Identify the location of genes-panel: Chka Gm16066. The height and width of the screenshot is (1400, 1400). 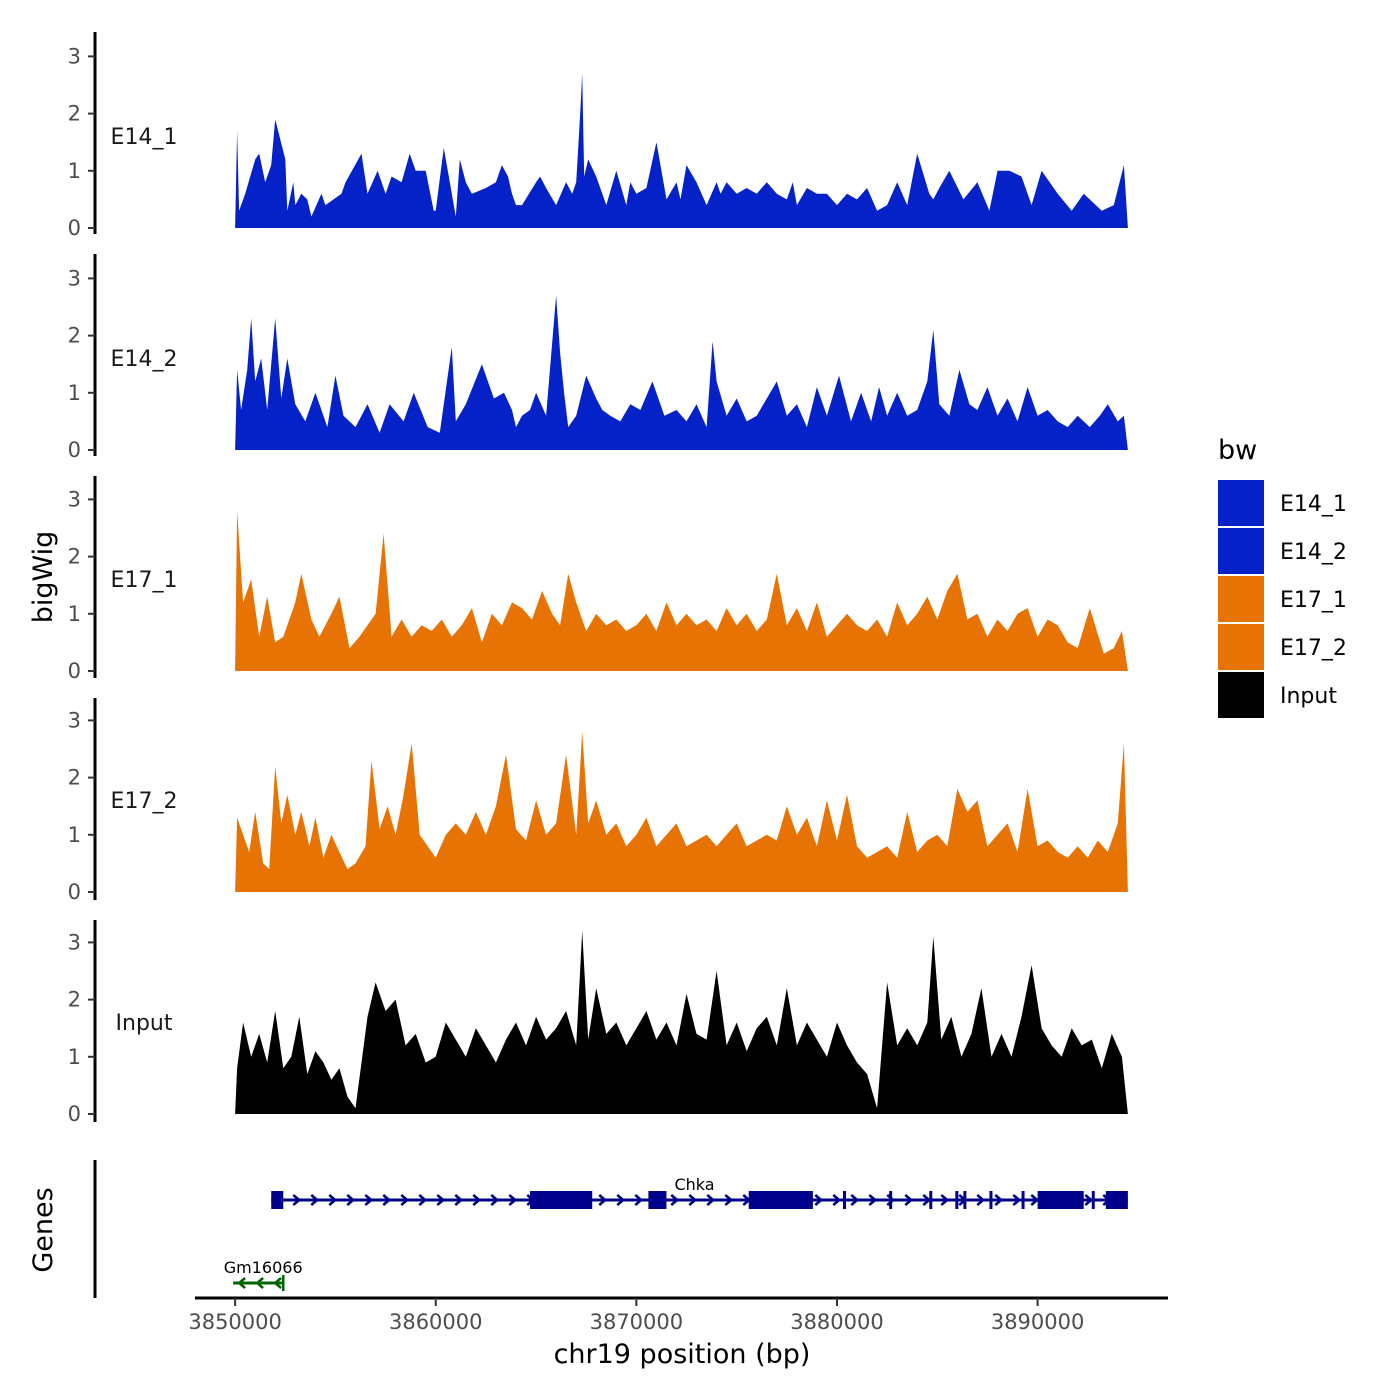
(610, 1229).